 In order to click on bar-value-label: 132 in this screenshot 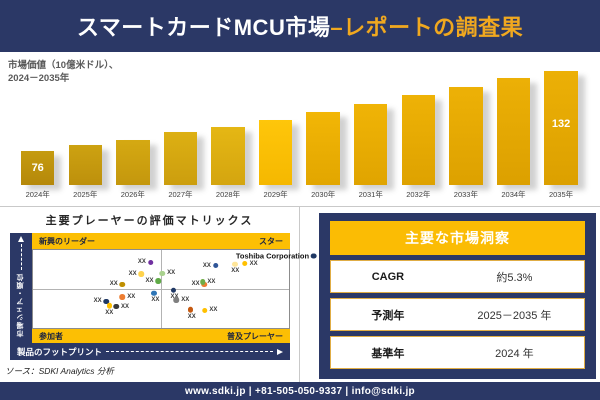, I will do `click(561, 124)`.